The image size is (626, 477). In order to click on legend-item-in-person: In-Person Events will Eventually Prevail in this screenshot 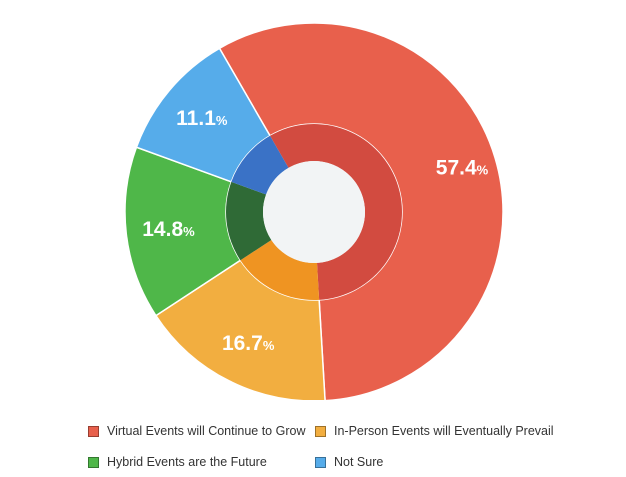, I will do `click(434, 431)`.